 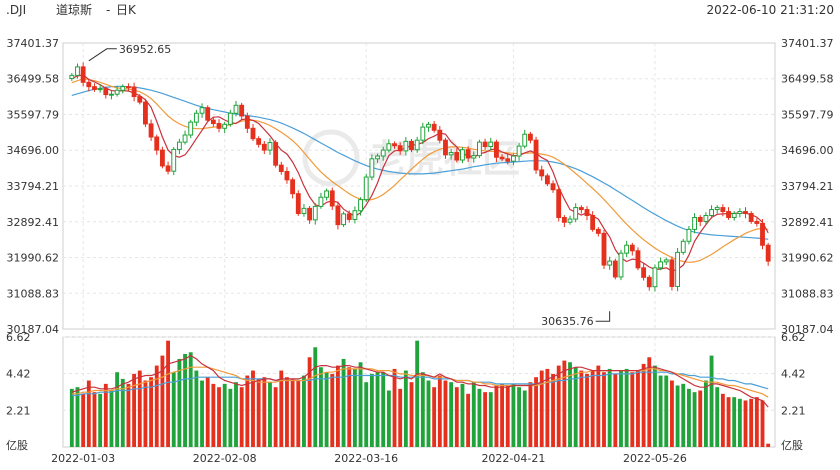 What do you see at coordinates (420, 381) in the screenshot?
I see `volume-ma-lines` at bounding box center [420, 381].